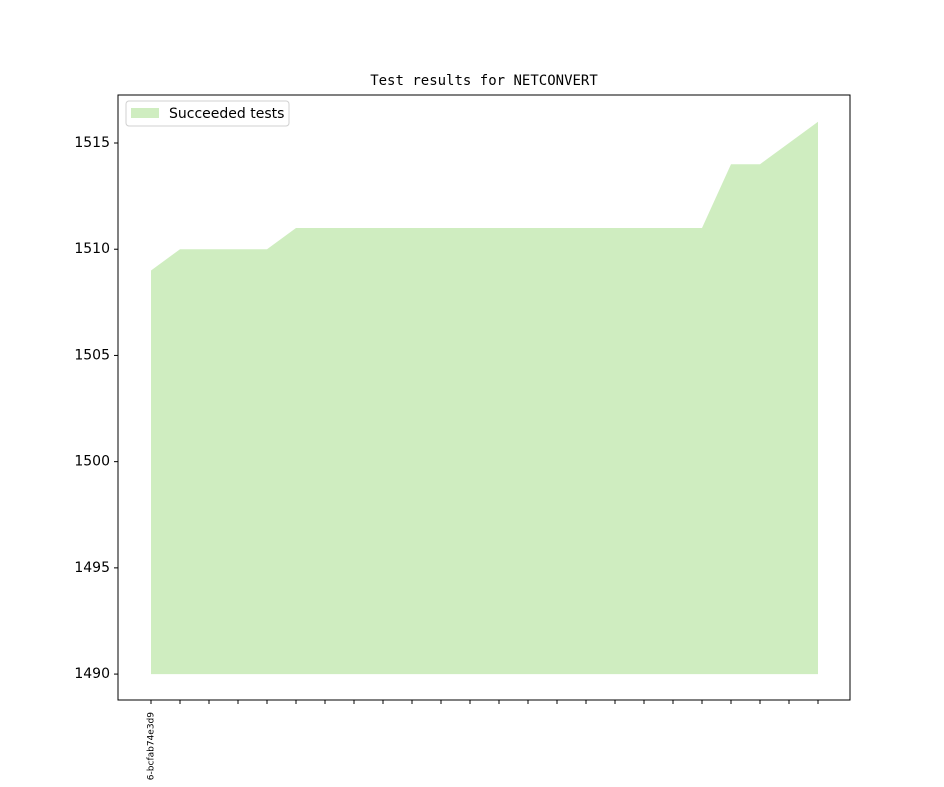 The image size is (944, 787). Describe the element at coordinates (92, 249) in the screenshot. I see `y-tick-label: 1510` at that location.